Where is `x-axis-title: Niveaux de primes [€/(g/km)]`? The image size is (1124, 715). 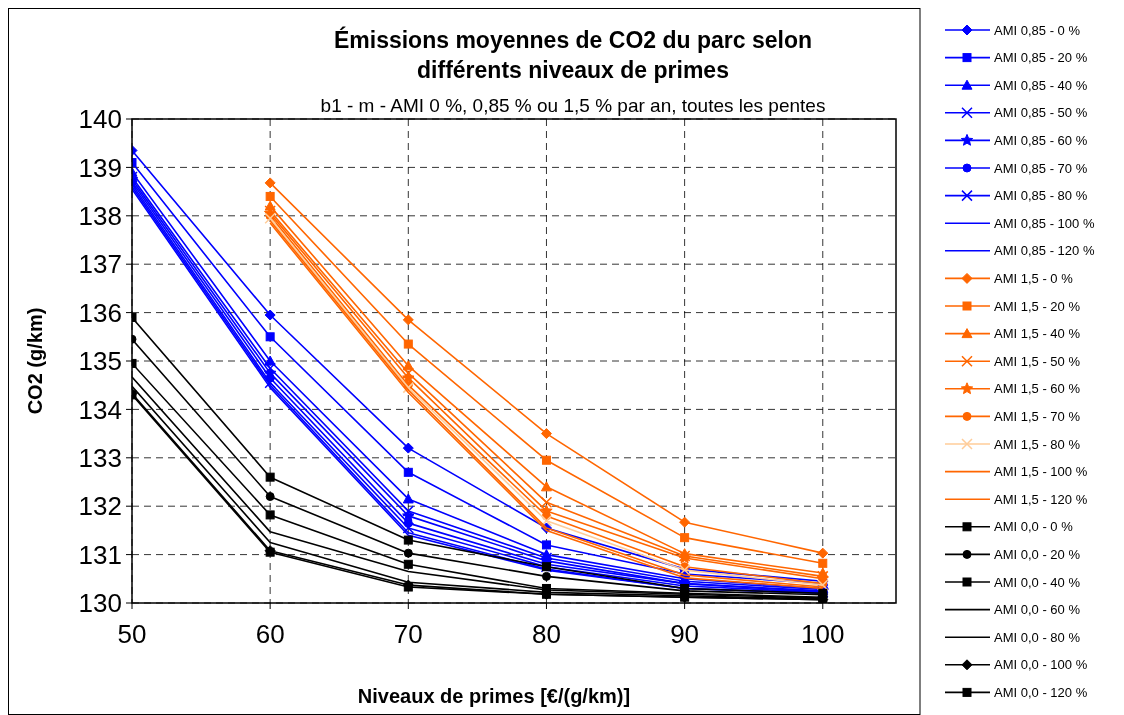 x-axis-title: Niveaux de primes [€/(g/km)] is located at coordinates (494, 696).